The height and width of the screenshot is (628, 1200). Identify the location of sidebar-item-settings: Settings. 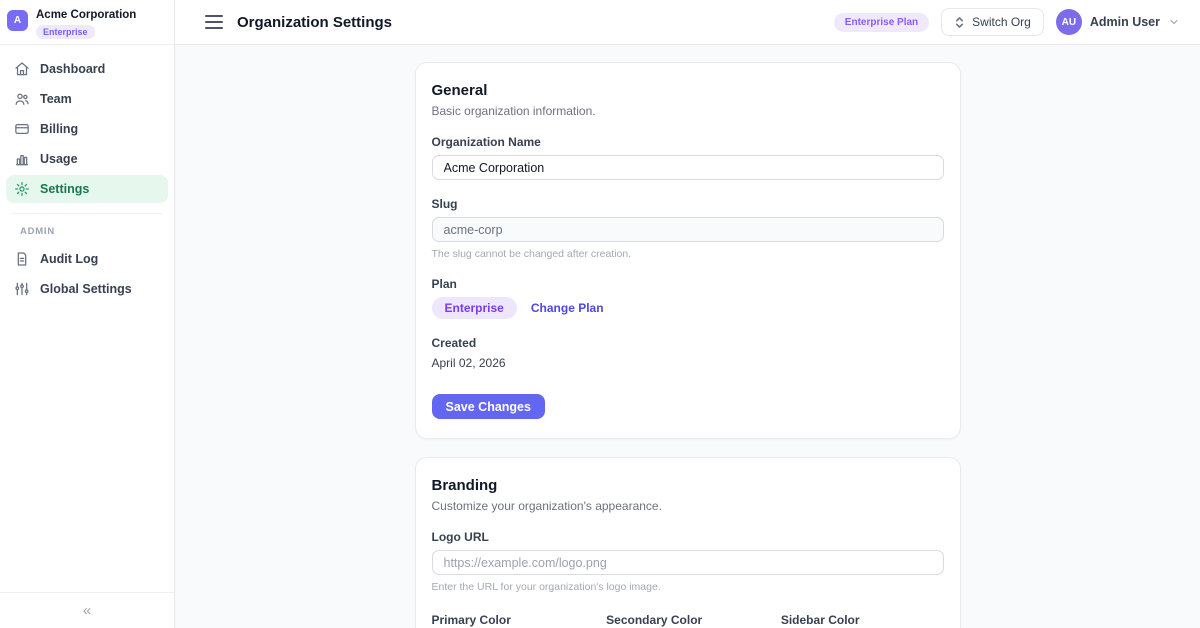
(87, 189).